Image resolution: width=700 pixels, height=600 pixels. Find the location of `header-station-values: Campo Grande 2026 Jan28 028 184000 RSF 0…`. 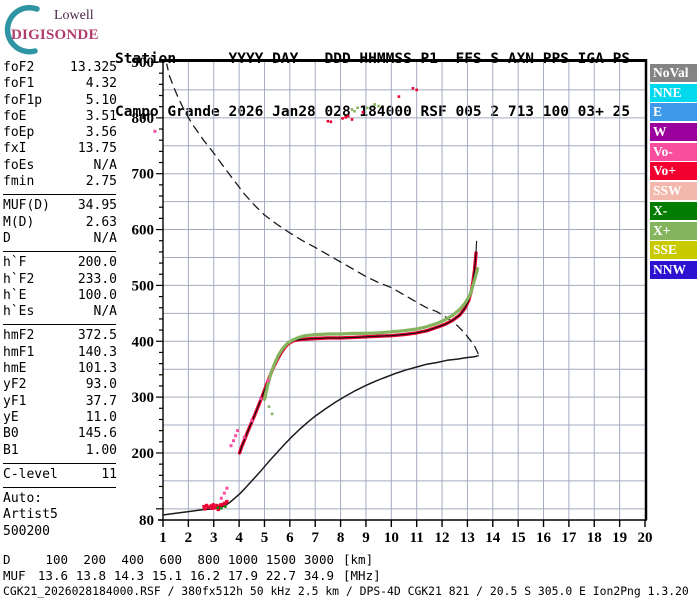

header-station-values: Campo Grande 2026 Jan28 028 184000 RSF 0… is located at coordinates (373, 111).